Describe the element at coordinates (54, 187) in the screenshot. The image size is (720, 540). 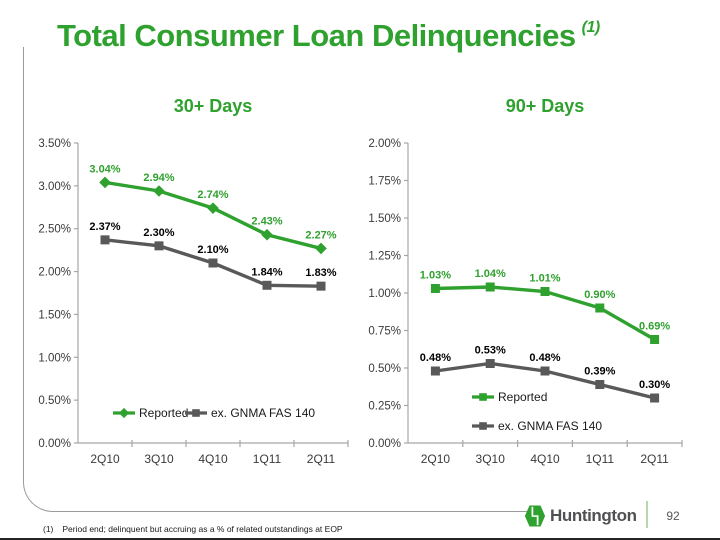
I see `svg-text: 3.00%` at that location.